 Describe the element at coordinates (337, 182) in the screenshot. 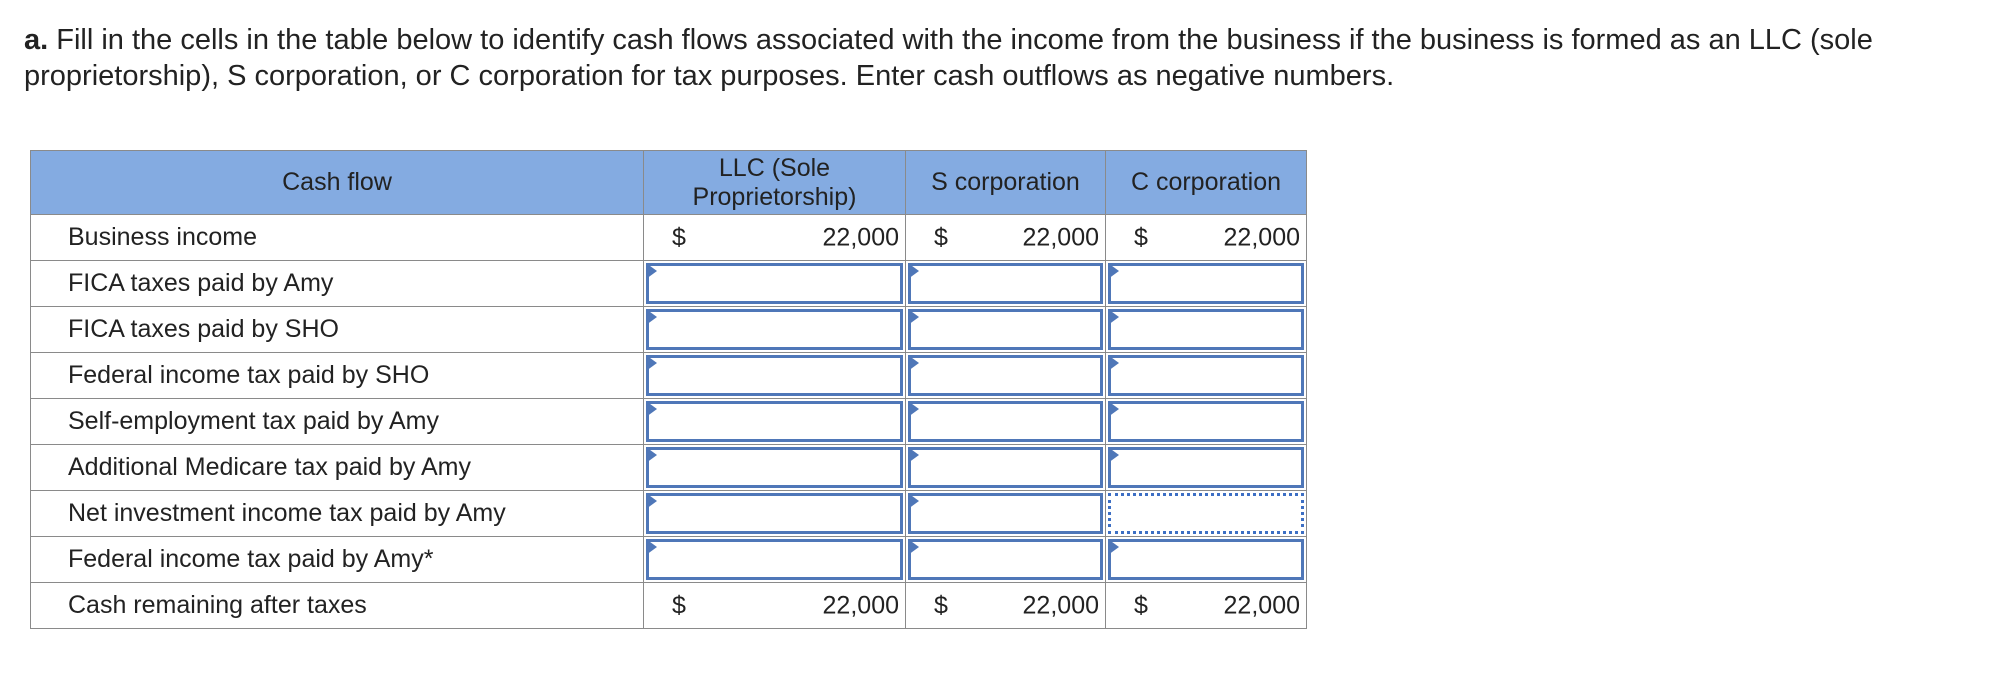

I see `header-cash-flow: Cash flow` at that location.